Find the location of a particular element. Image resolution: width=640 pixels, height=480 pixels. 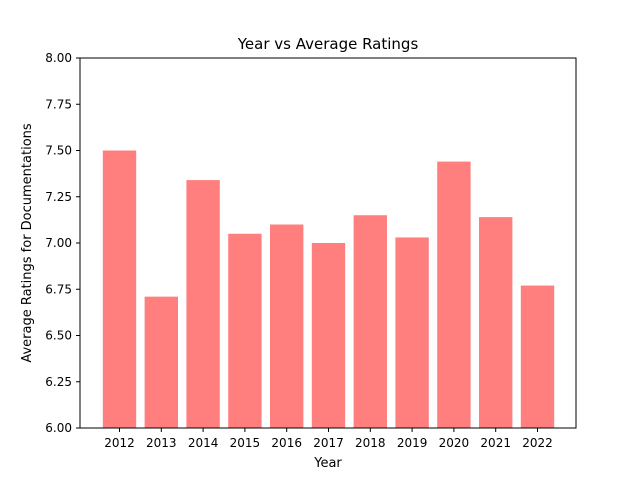

bar-2018 is located at coordinates (370, 321).